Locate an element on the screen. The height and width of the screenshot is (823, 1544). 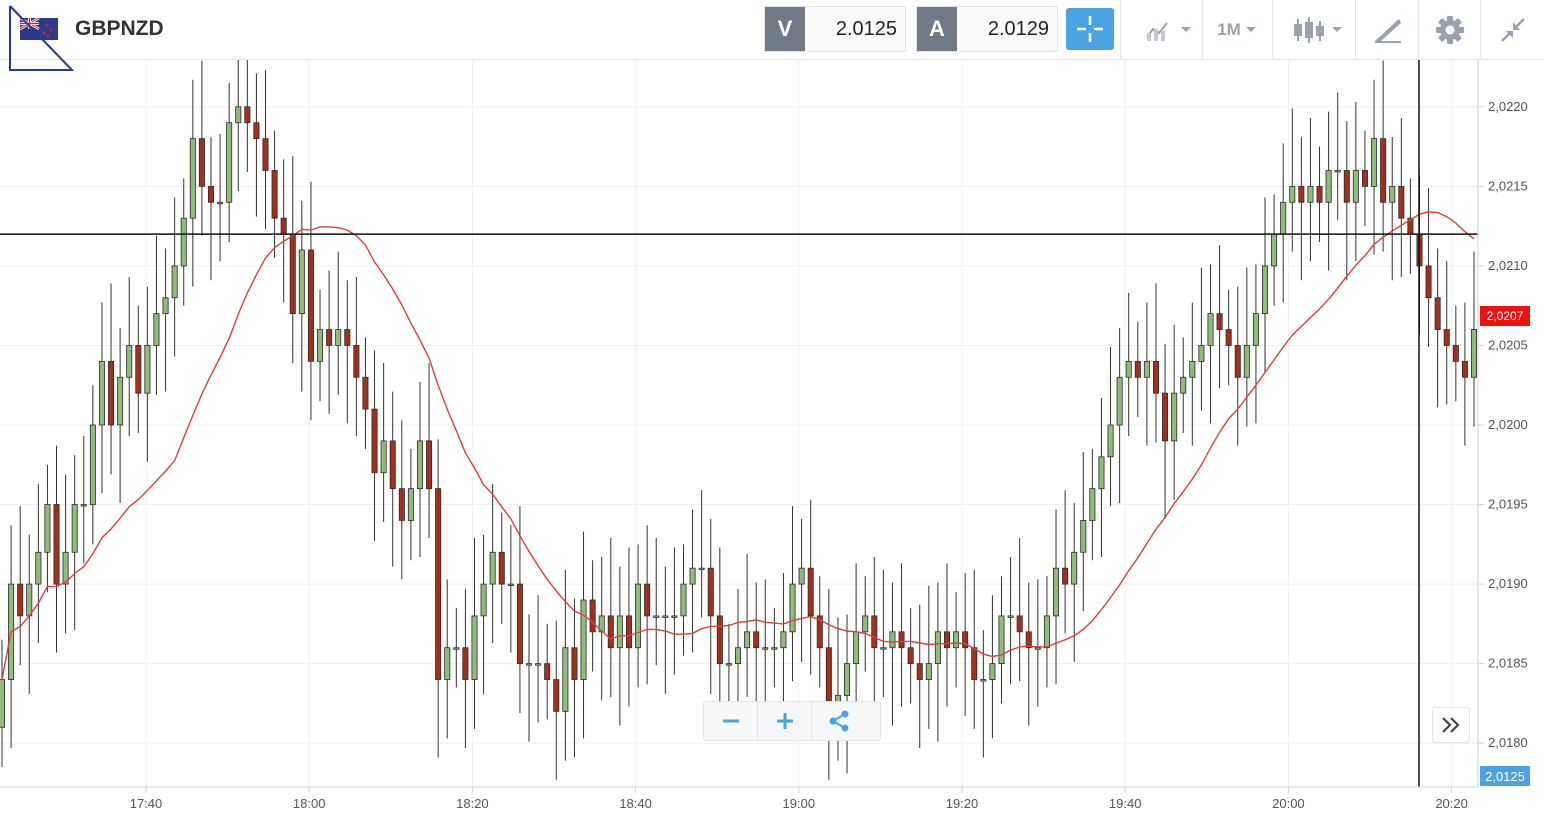
zoom-controls is located at coordinates (792, 721).